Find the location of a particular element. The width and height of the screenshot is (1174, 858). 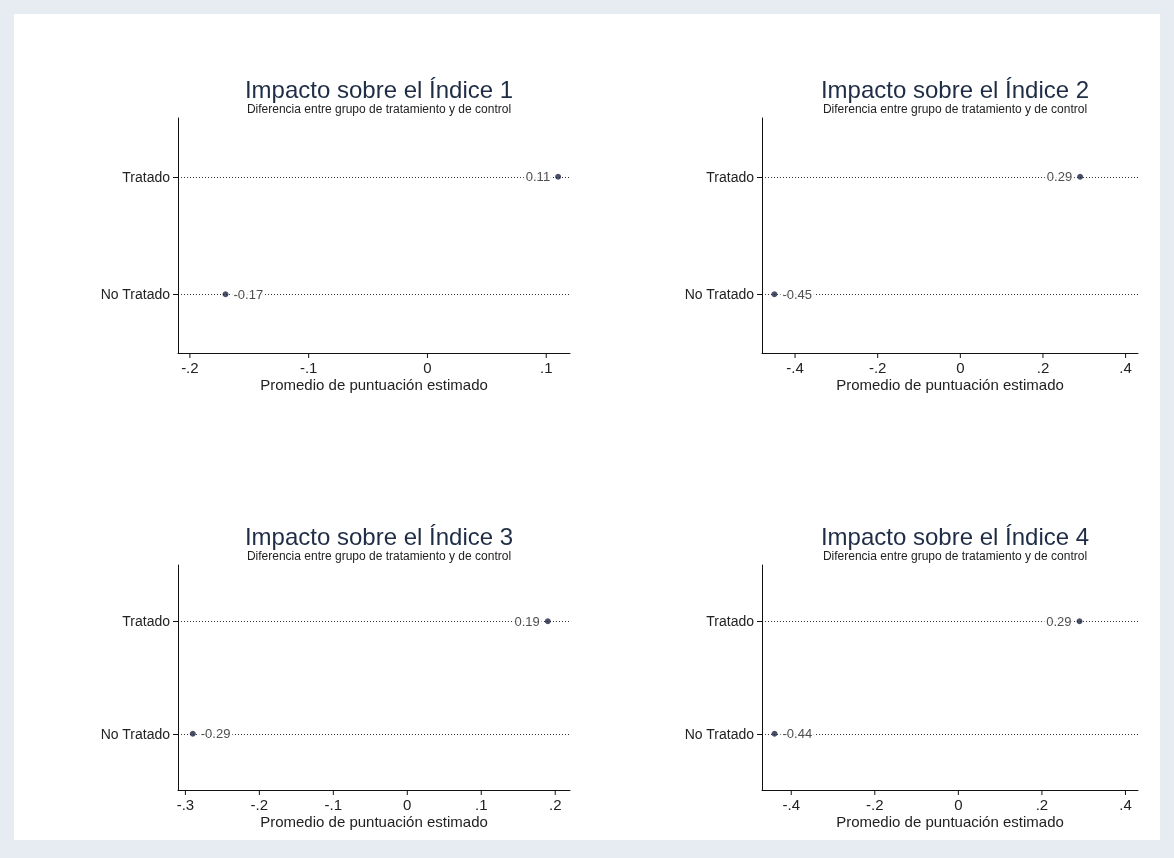

data-label: -0.17 is located at coordinates (248, 294).